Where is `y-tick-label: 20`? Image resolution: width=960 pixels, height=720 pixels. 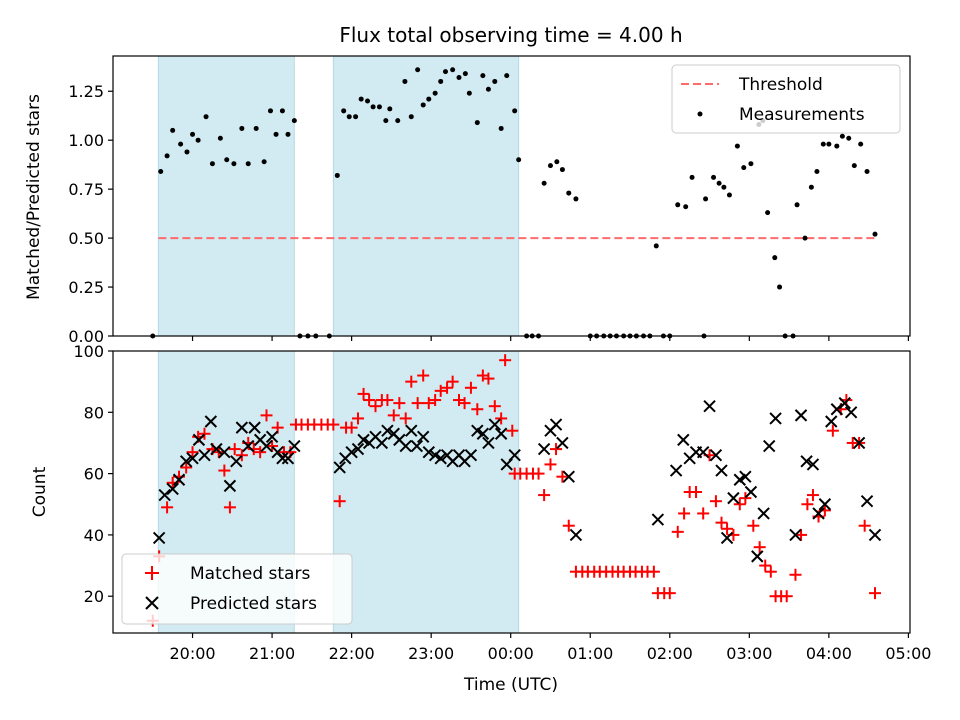
y-tick-label: 20 is located at coordinates (94, 596).